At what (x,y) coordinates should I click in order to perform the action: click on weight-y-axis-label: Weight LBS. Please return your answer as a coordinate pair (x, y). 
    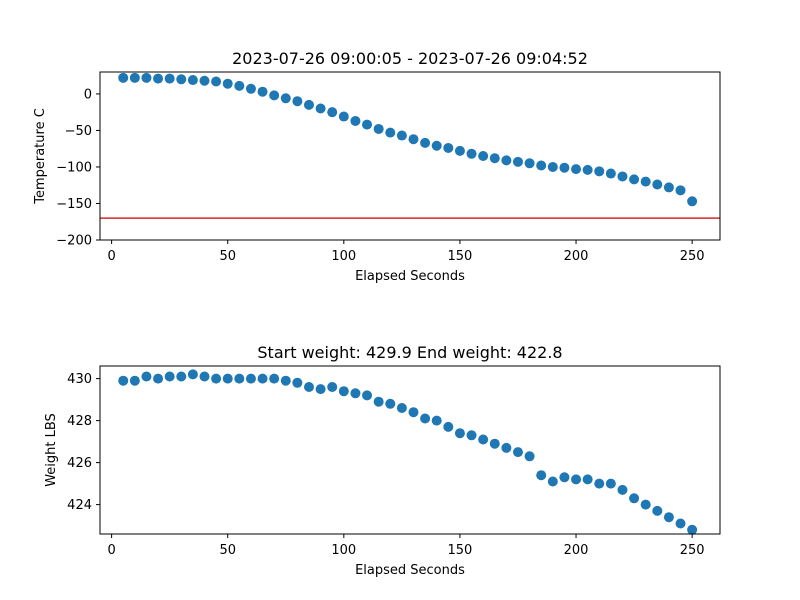
    Looking at the image, I should click on (51, 450).